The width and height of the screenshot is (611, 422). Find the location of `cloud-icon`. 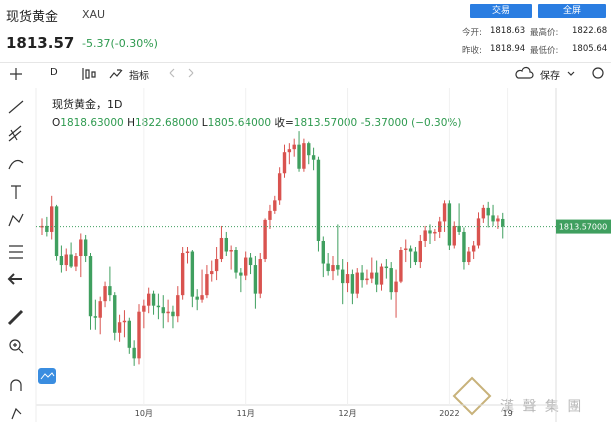

cloud-icon is located at coordinates (524, 72).